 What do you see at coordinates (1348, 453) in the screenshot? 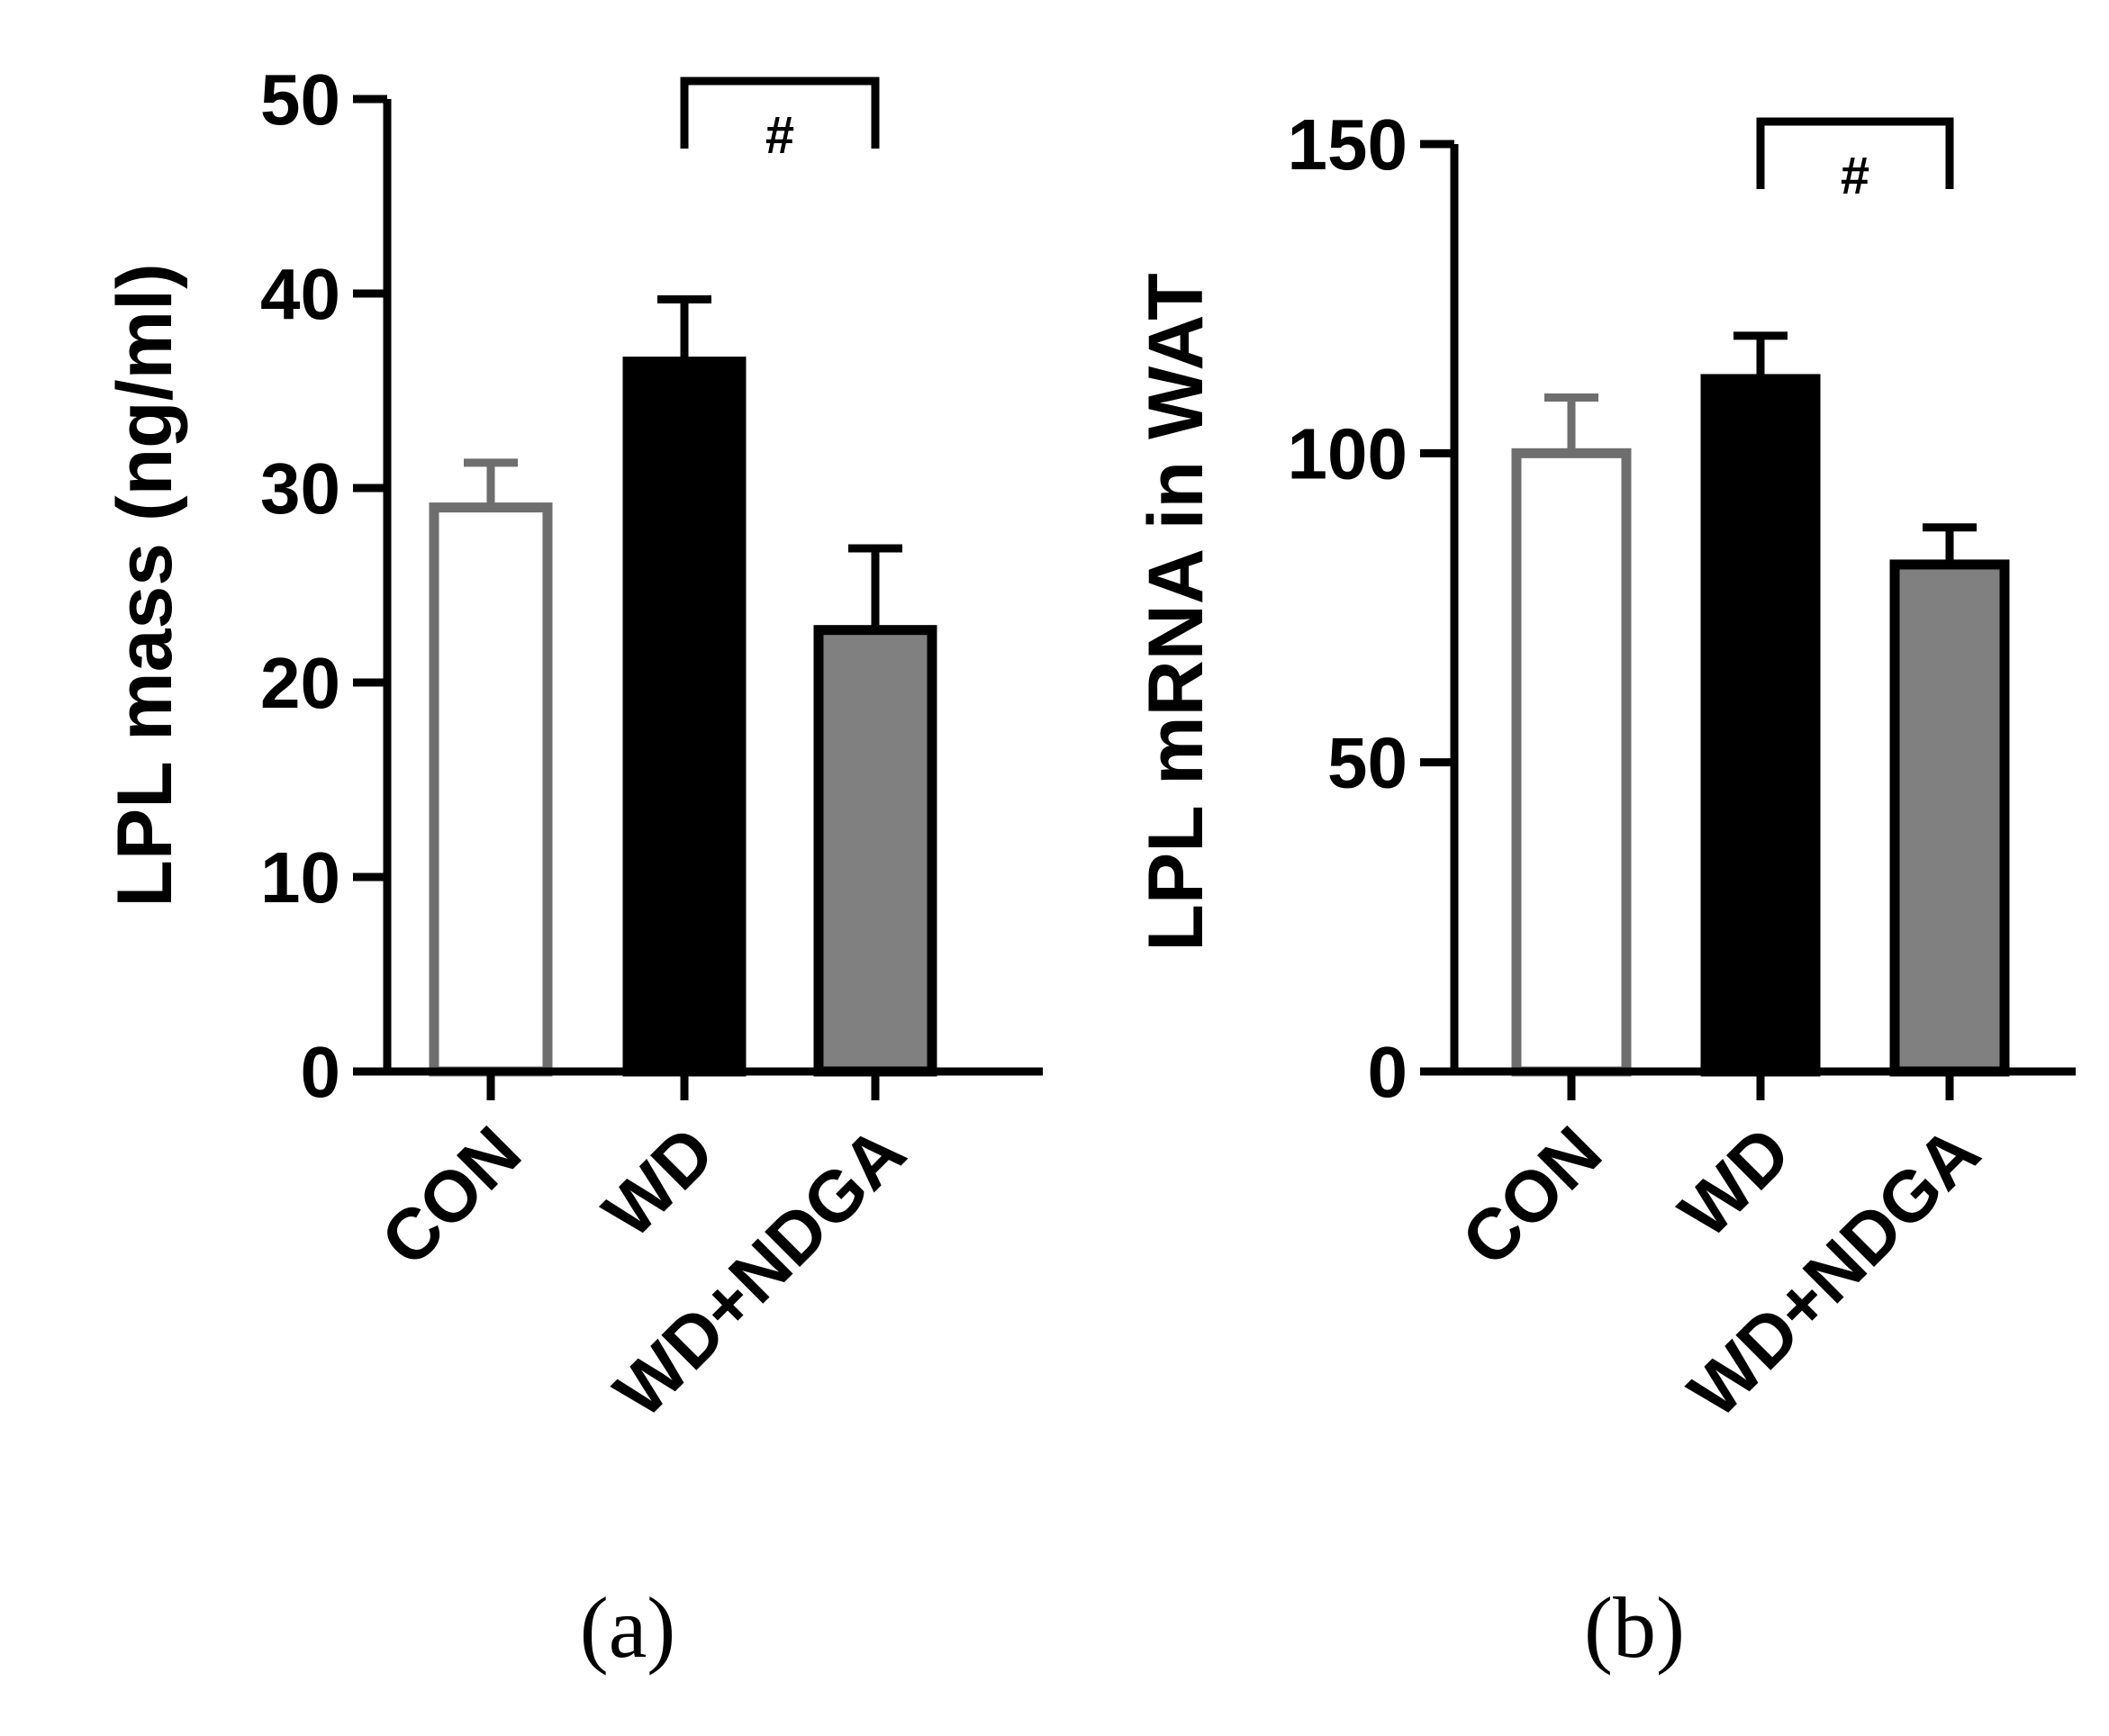
I see `y-tick-label: 100` at bounding box center [1348, 453].